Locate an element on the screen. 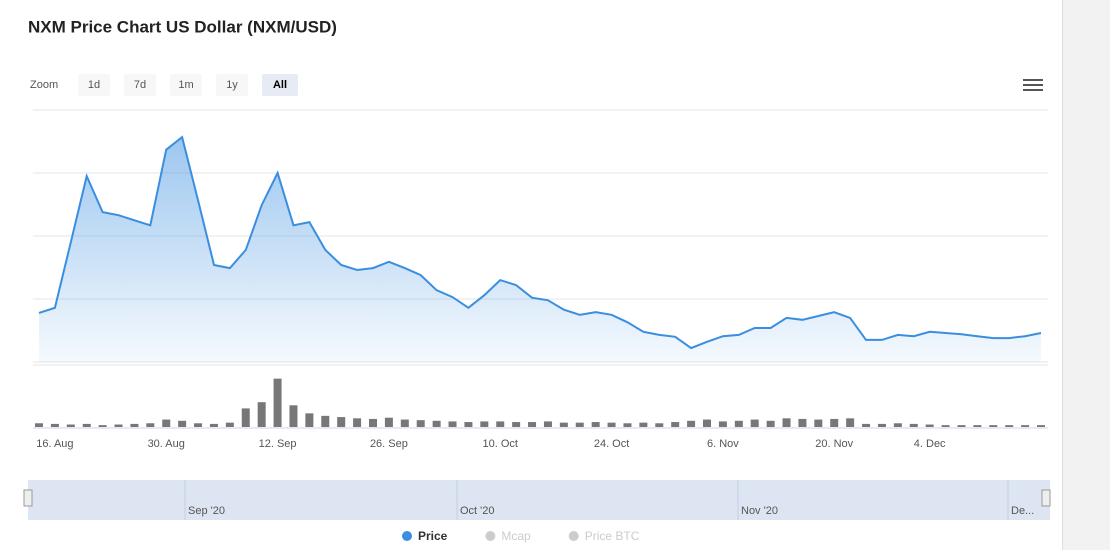 This screenshot has height=550, width=1110. zoom-button-label: 1y is located at coordinates (232, 85).